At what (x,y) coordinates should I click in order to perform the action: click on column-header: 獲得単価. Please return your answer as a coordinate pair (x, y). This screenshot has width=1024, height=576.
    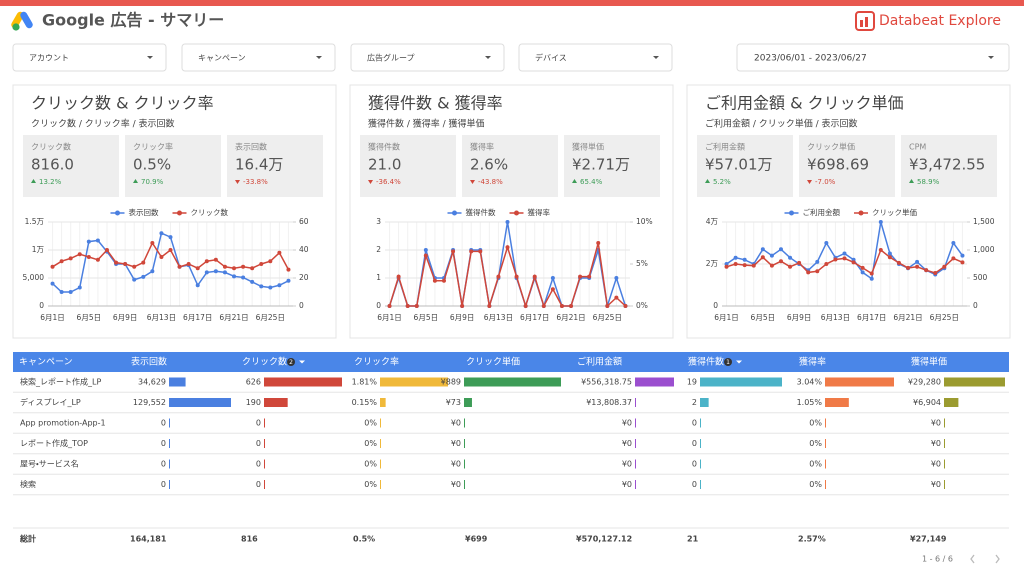
    Looking at the image, I should click on (929, 362).